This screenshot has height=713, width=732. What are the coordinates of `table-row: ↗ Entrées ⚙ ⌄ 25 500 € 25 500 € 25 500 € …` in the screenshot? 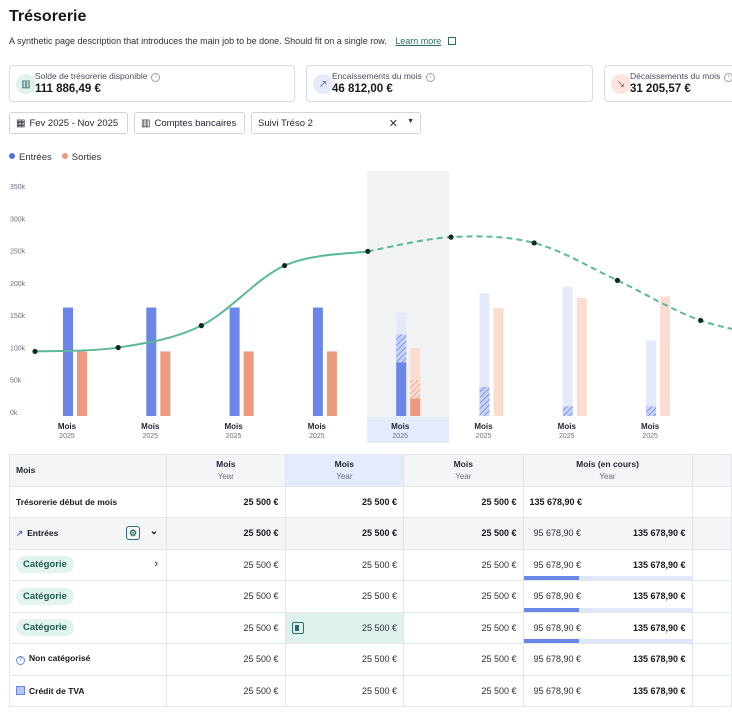 It's located at (370, 533).